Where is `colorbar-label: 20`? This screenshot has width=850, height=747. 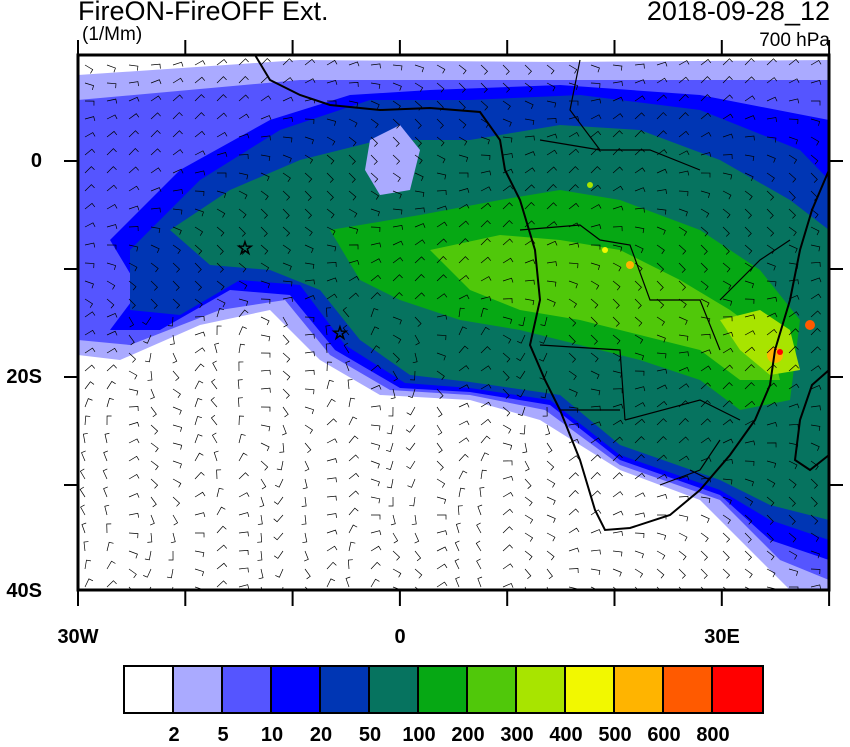 colorbar-label: 20 is located at coordinates (321, 735).